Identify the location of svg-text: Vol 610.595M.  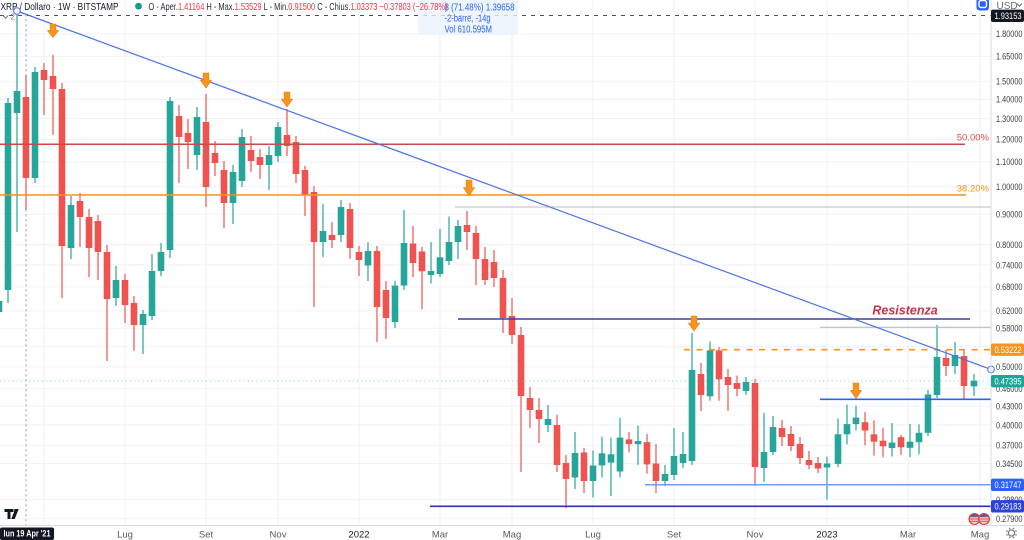
(469, 30).